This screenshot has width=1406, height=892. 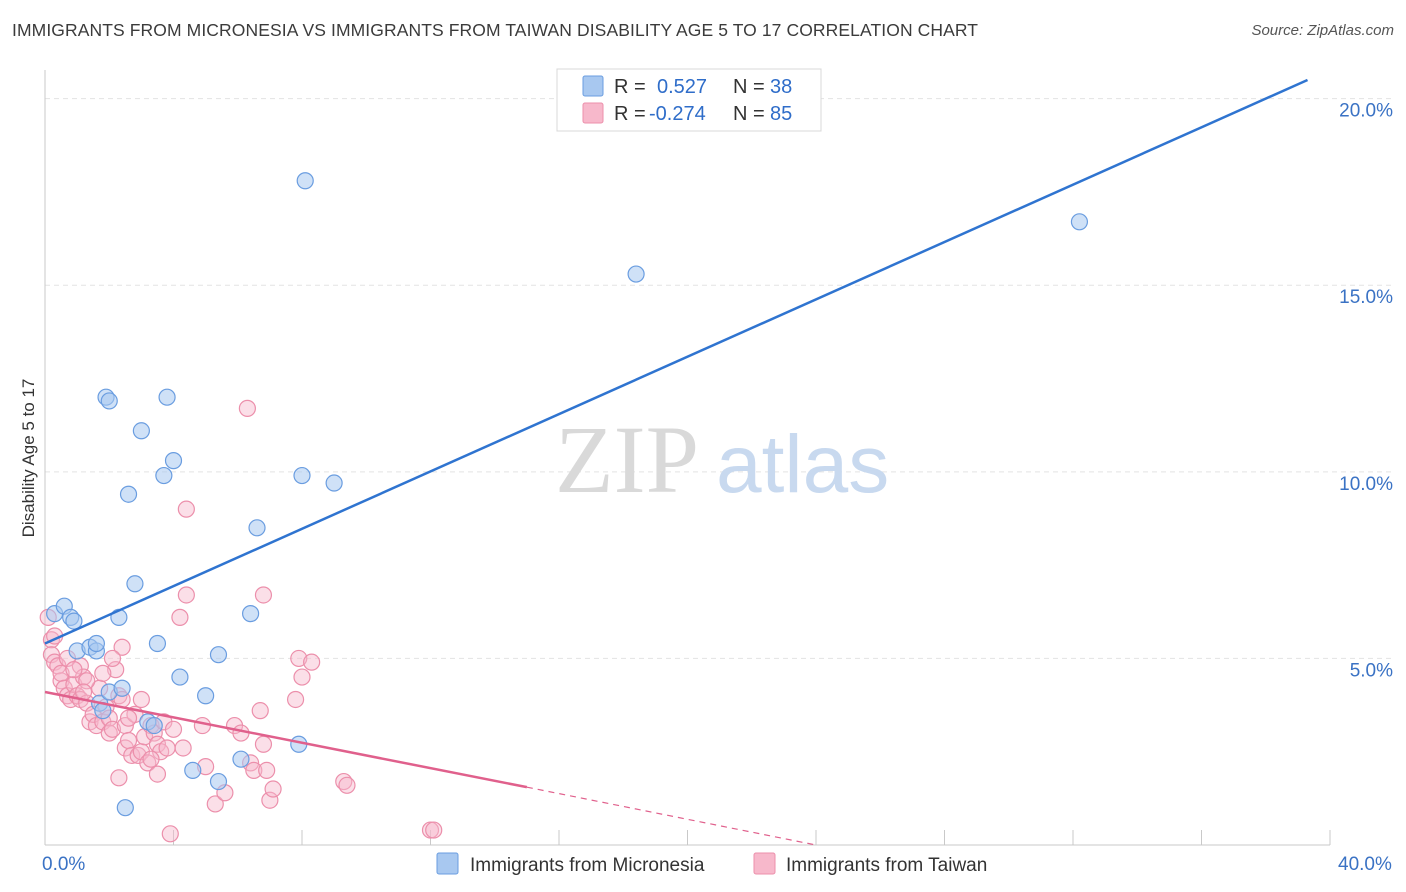 What do you see at coordinates (677, 114) in the screenshot?
I see `taiwan-r-value: -0.274` at bounding box center [677, 114].